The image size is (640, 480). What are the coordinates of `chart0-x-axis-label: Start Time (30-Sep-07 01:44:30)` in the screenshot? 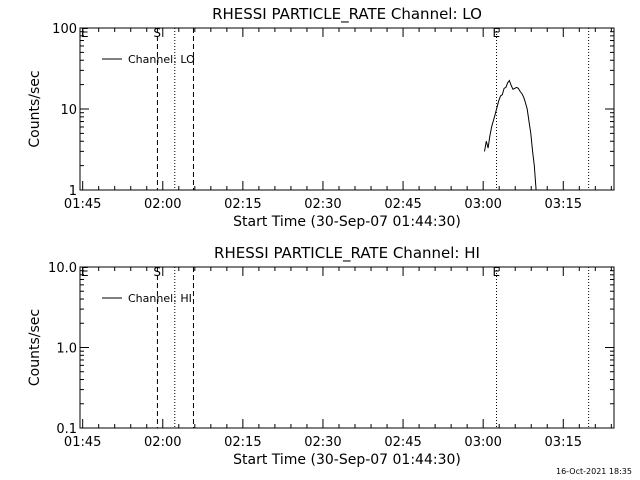 It's located at (347, 222).